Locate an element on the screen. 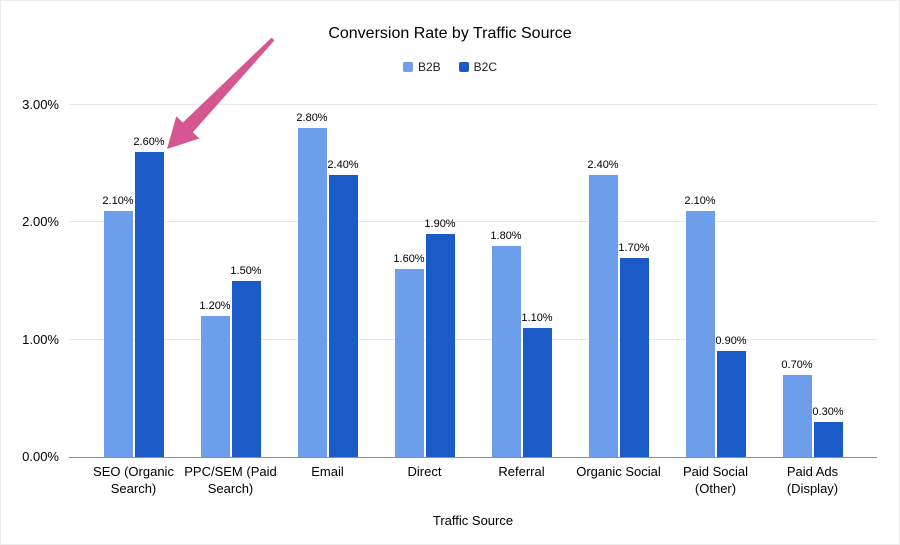 Image resolution: width=900 pixels, height=545 pixels. chart-title: Conversion Rate by Traffic Source is located at coordinates (450, 33).